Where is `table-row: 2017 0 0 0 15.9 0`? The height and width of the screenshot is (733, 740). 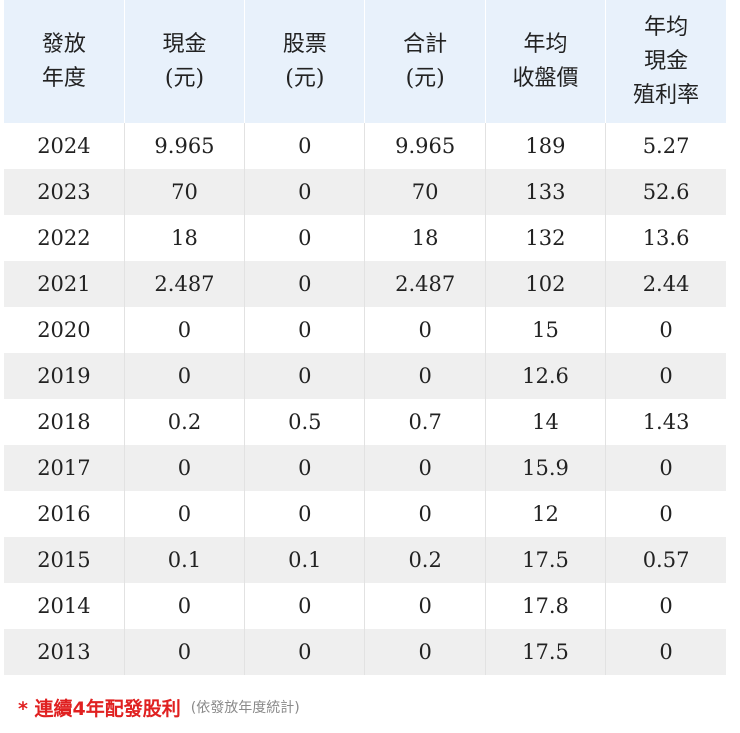 table-row: 2017 0 0 0 15.9 0 is located at coordinates (365, 468).